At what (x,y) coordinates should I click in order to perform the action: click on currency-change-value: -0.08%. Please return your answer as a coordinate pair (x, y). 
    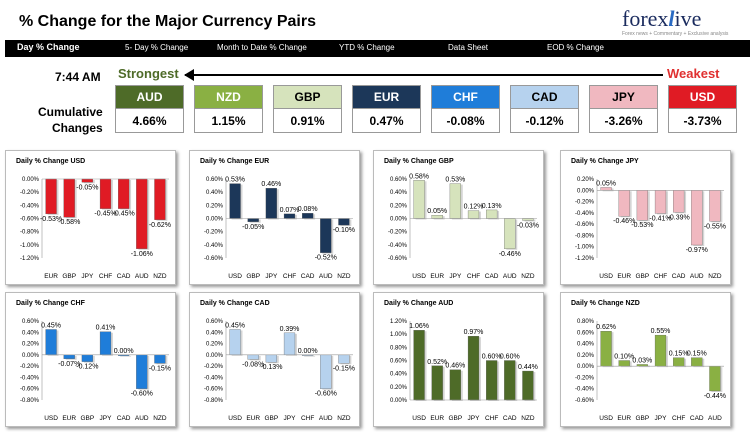
    Looking at the image, I should click on (465, 120).